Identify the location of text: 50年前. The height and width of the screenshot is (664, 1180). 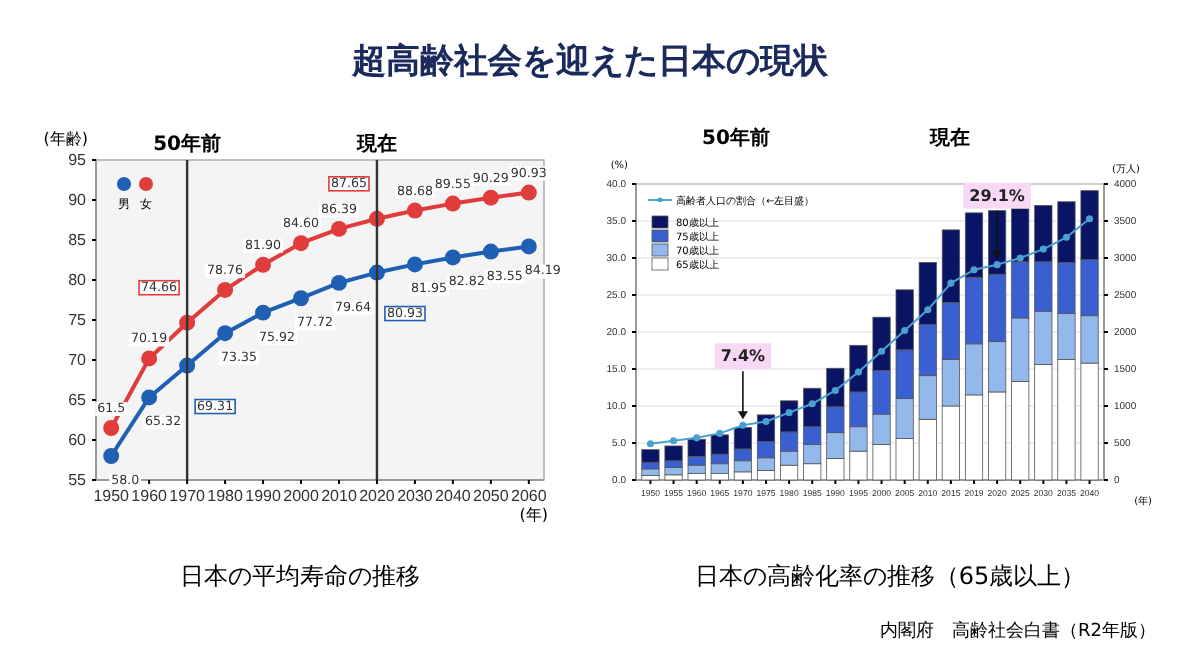
(736, 138).